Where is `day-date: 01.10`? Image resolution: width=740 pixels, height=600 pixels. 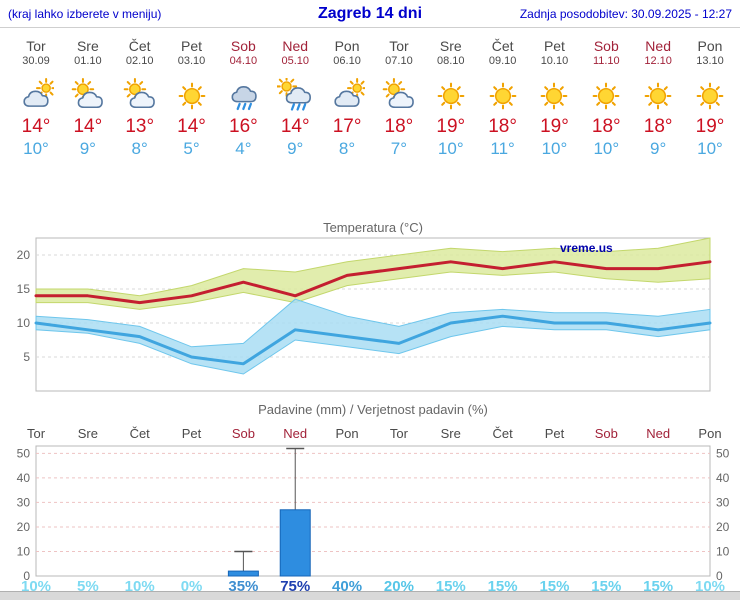
day-date: 01.10 is located at coordinates (88, 61).